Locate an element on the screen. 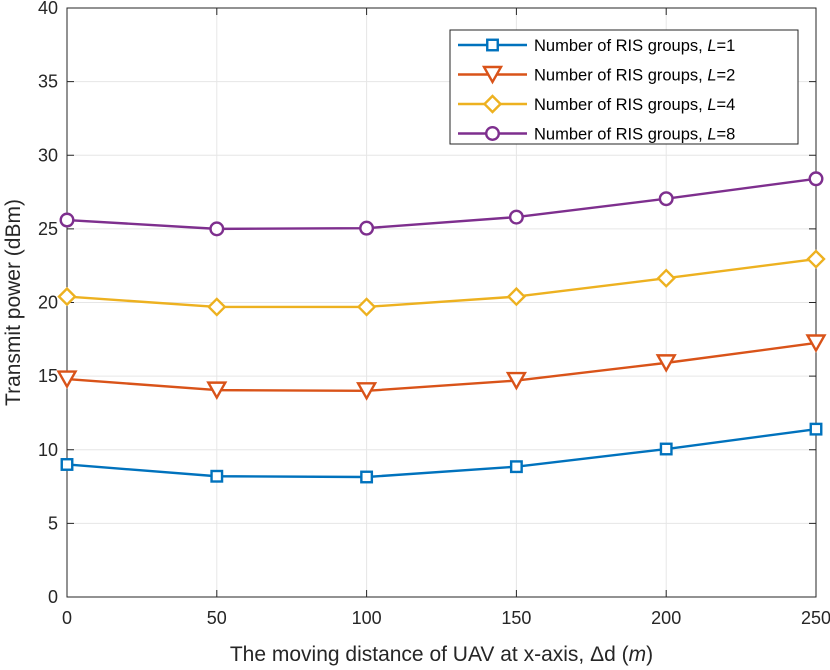 The image size is (830, 670). y-tick-label: 15 is located at coordinates (48, 376).